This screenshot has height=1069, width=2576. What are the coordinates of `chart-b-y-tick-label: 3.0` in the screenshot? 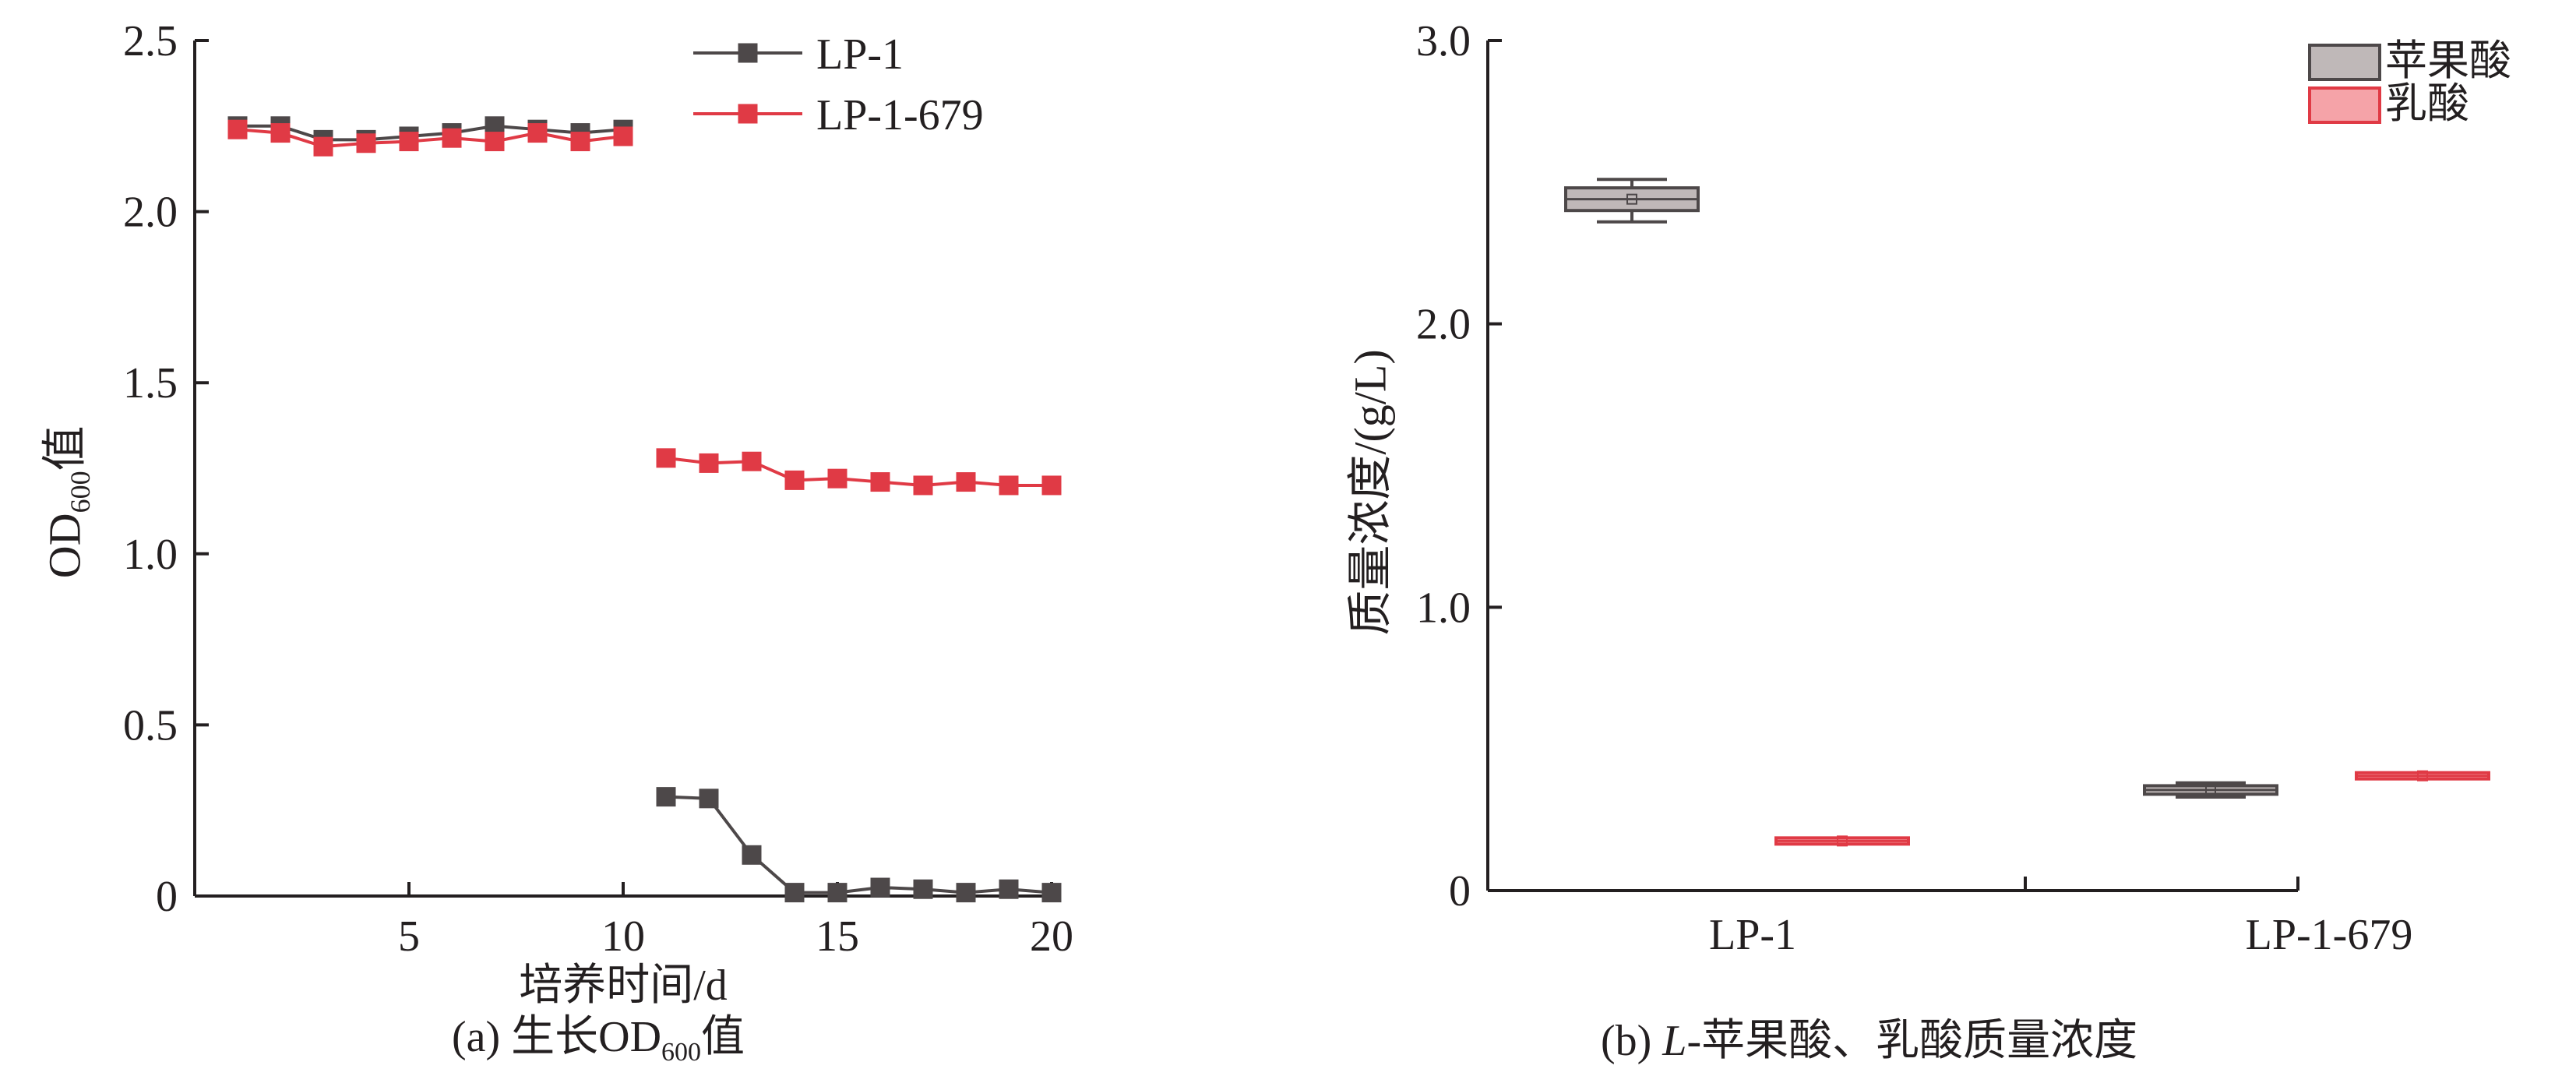 It's located at (1443, 41).